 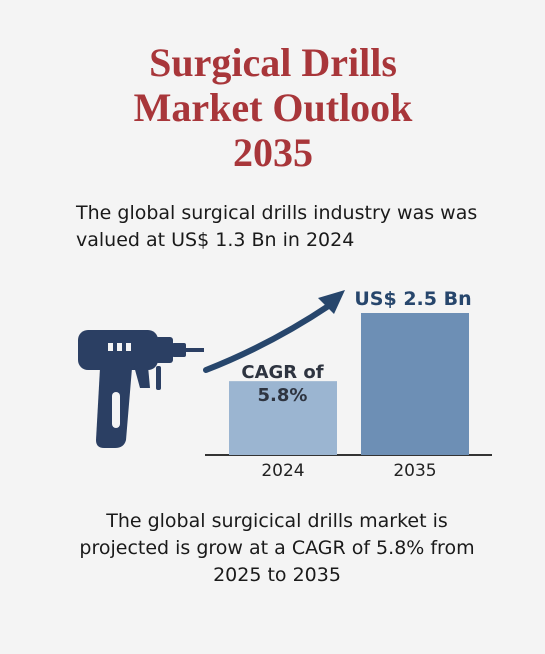 I want to click on title: Surgical Drills Market Outlook 2035, so click(x=273, y=107).